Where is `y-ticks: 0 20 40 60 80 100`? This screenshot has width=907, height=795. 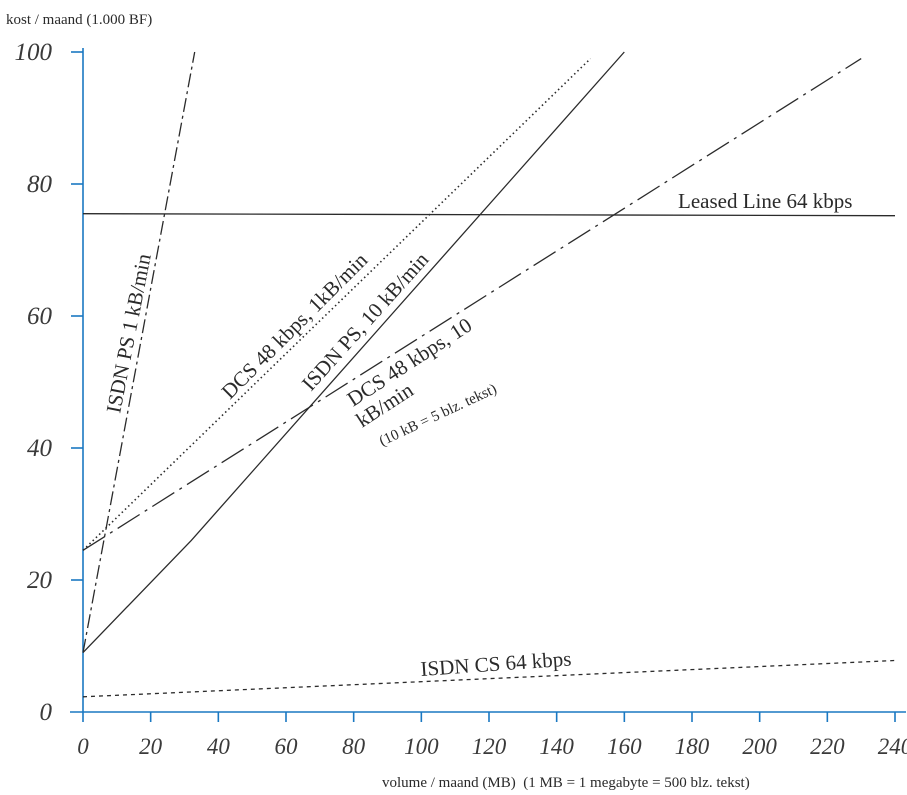 y-ticks: 0 20 40 60 80 100 is located at coordinates (49, 382).